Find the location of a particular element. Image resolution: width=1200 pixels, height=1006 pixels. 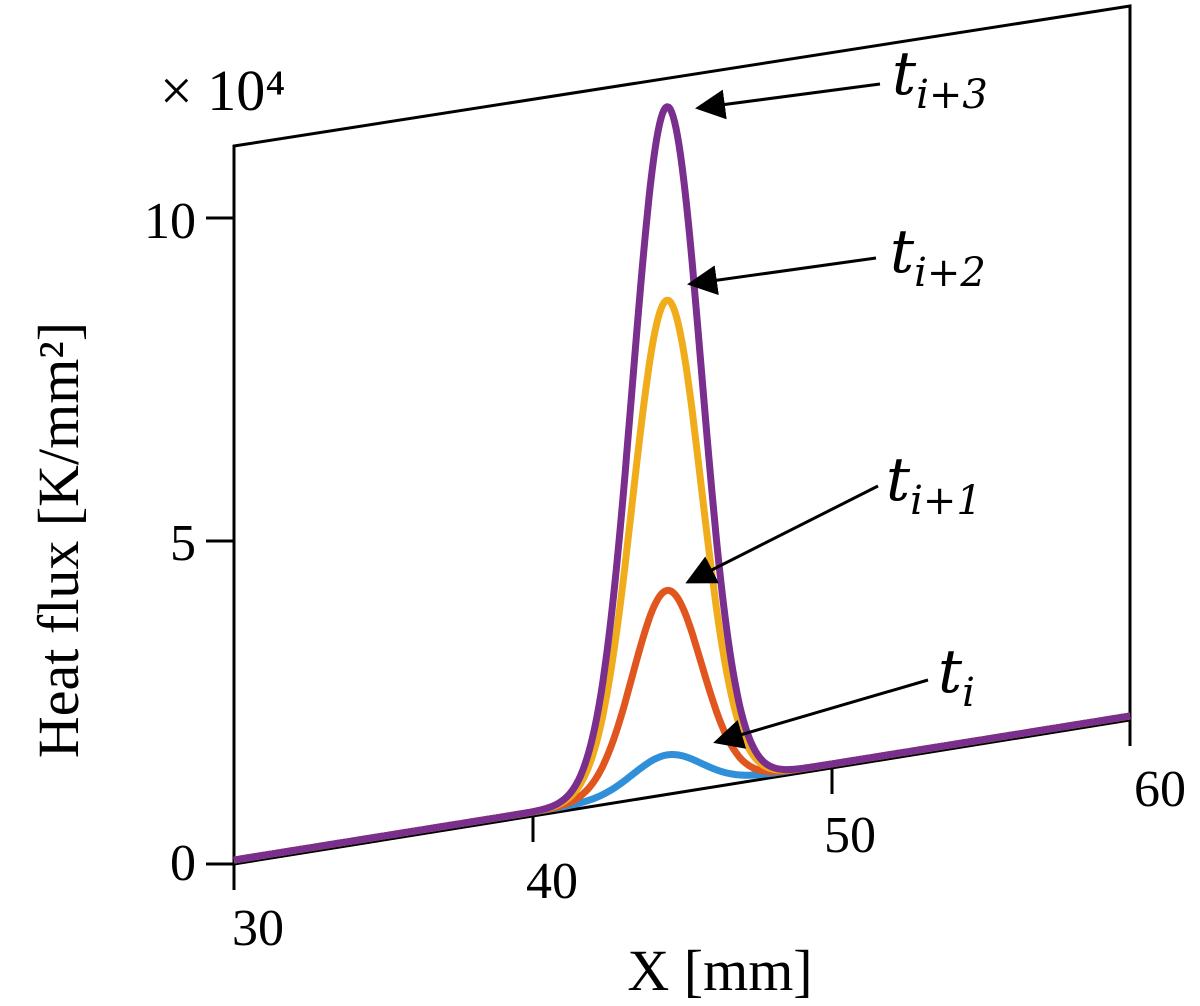

x-tick-label-60: 60 is located at coordinates (1160, 789).